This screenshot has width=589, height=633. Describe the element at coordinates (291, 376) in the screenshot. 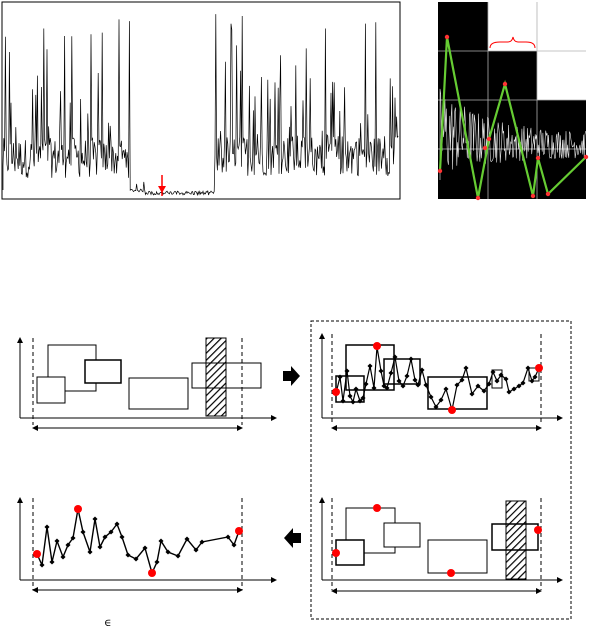

I see `arrow-right` at that location.